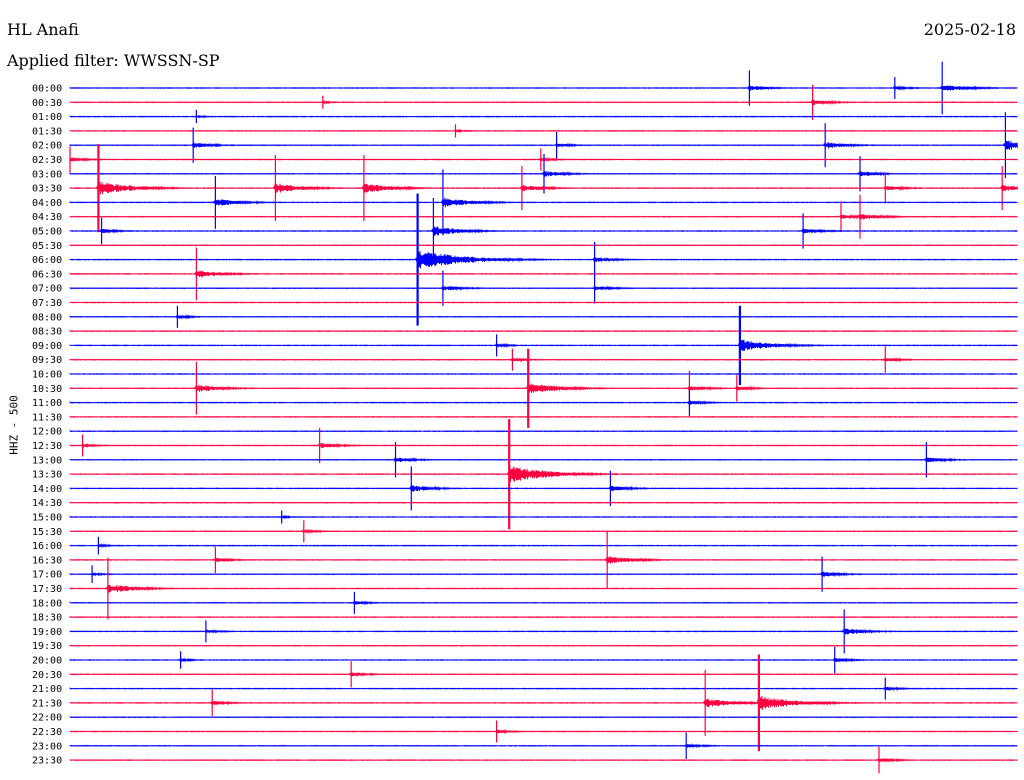 This screenshot has width=1024, height=780. What do you see at coordinates (47, 317) in the screenshot?
I see `time-label: 08:00` at bounding box center [47, 317].